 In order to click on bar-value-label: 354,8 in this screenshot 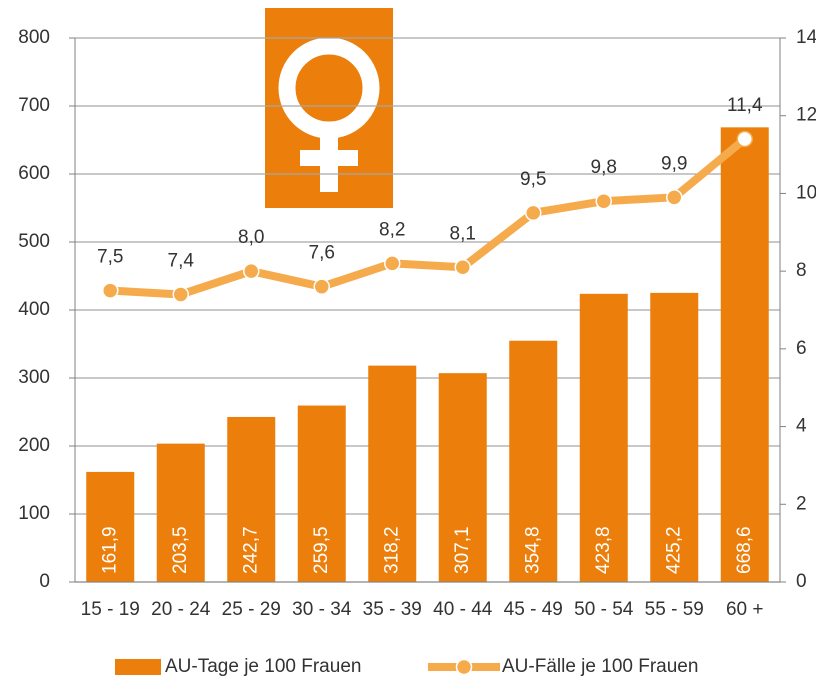, I will do `click(532, 550)`.